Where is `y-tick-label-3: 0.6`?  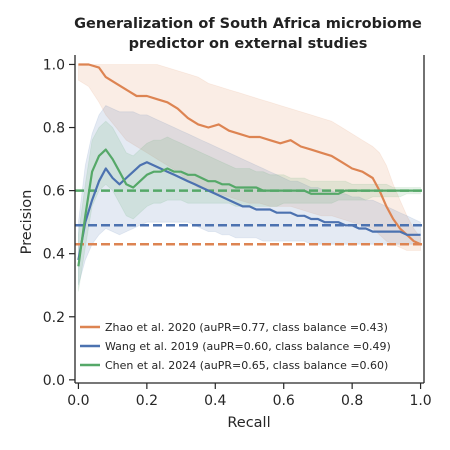
y-tick-label-3: 0.6 is located at coordinates (54, 192).